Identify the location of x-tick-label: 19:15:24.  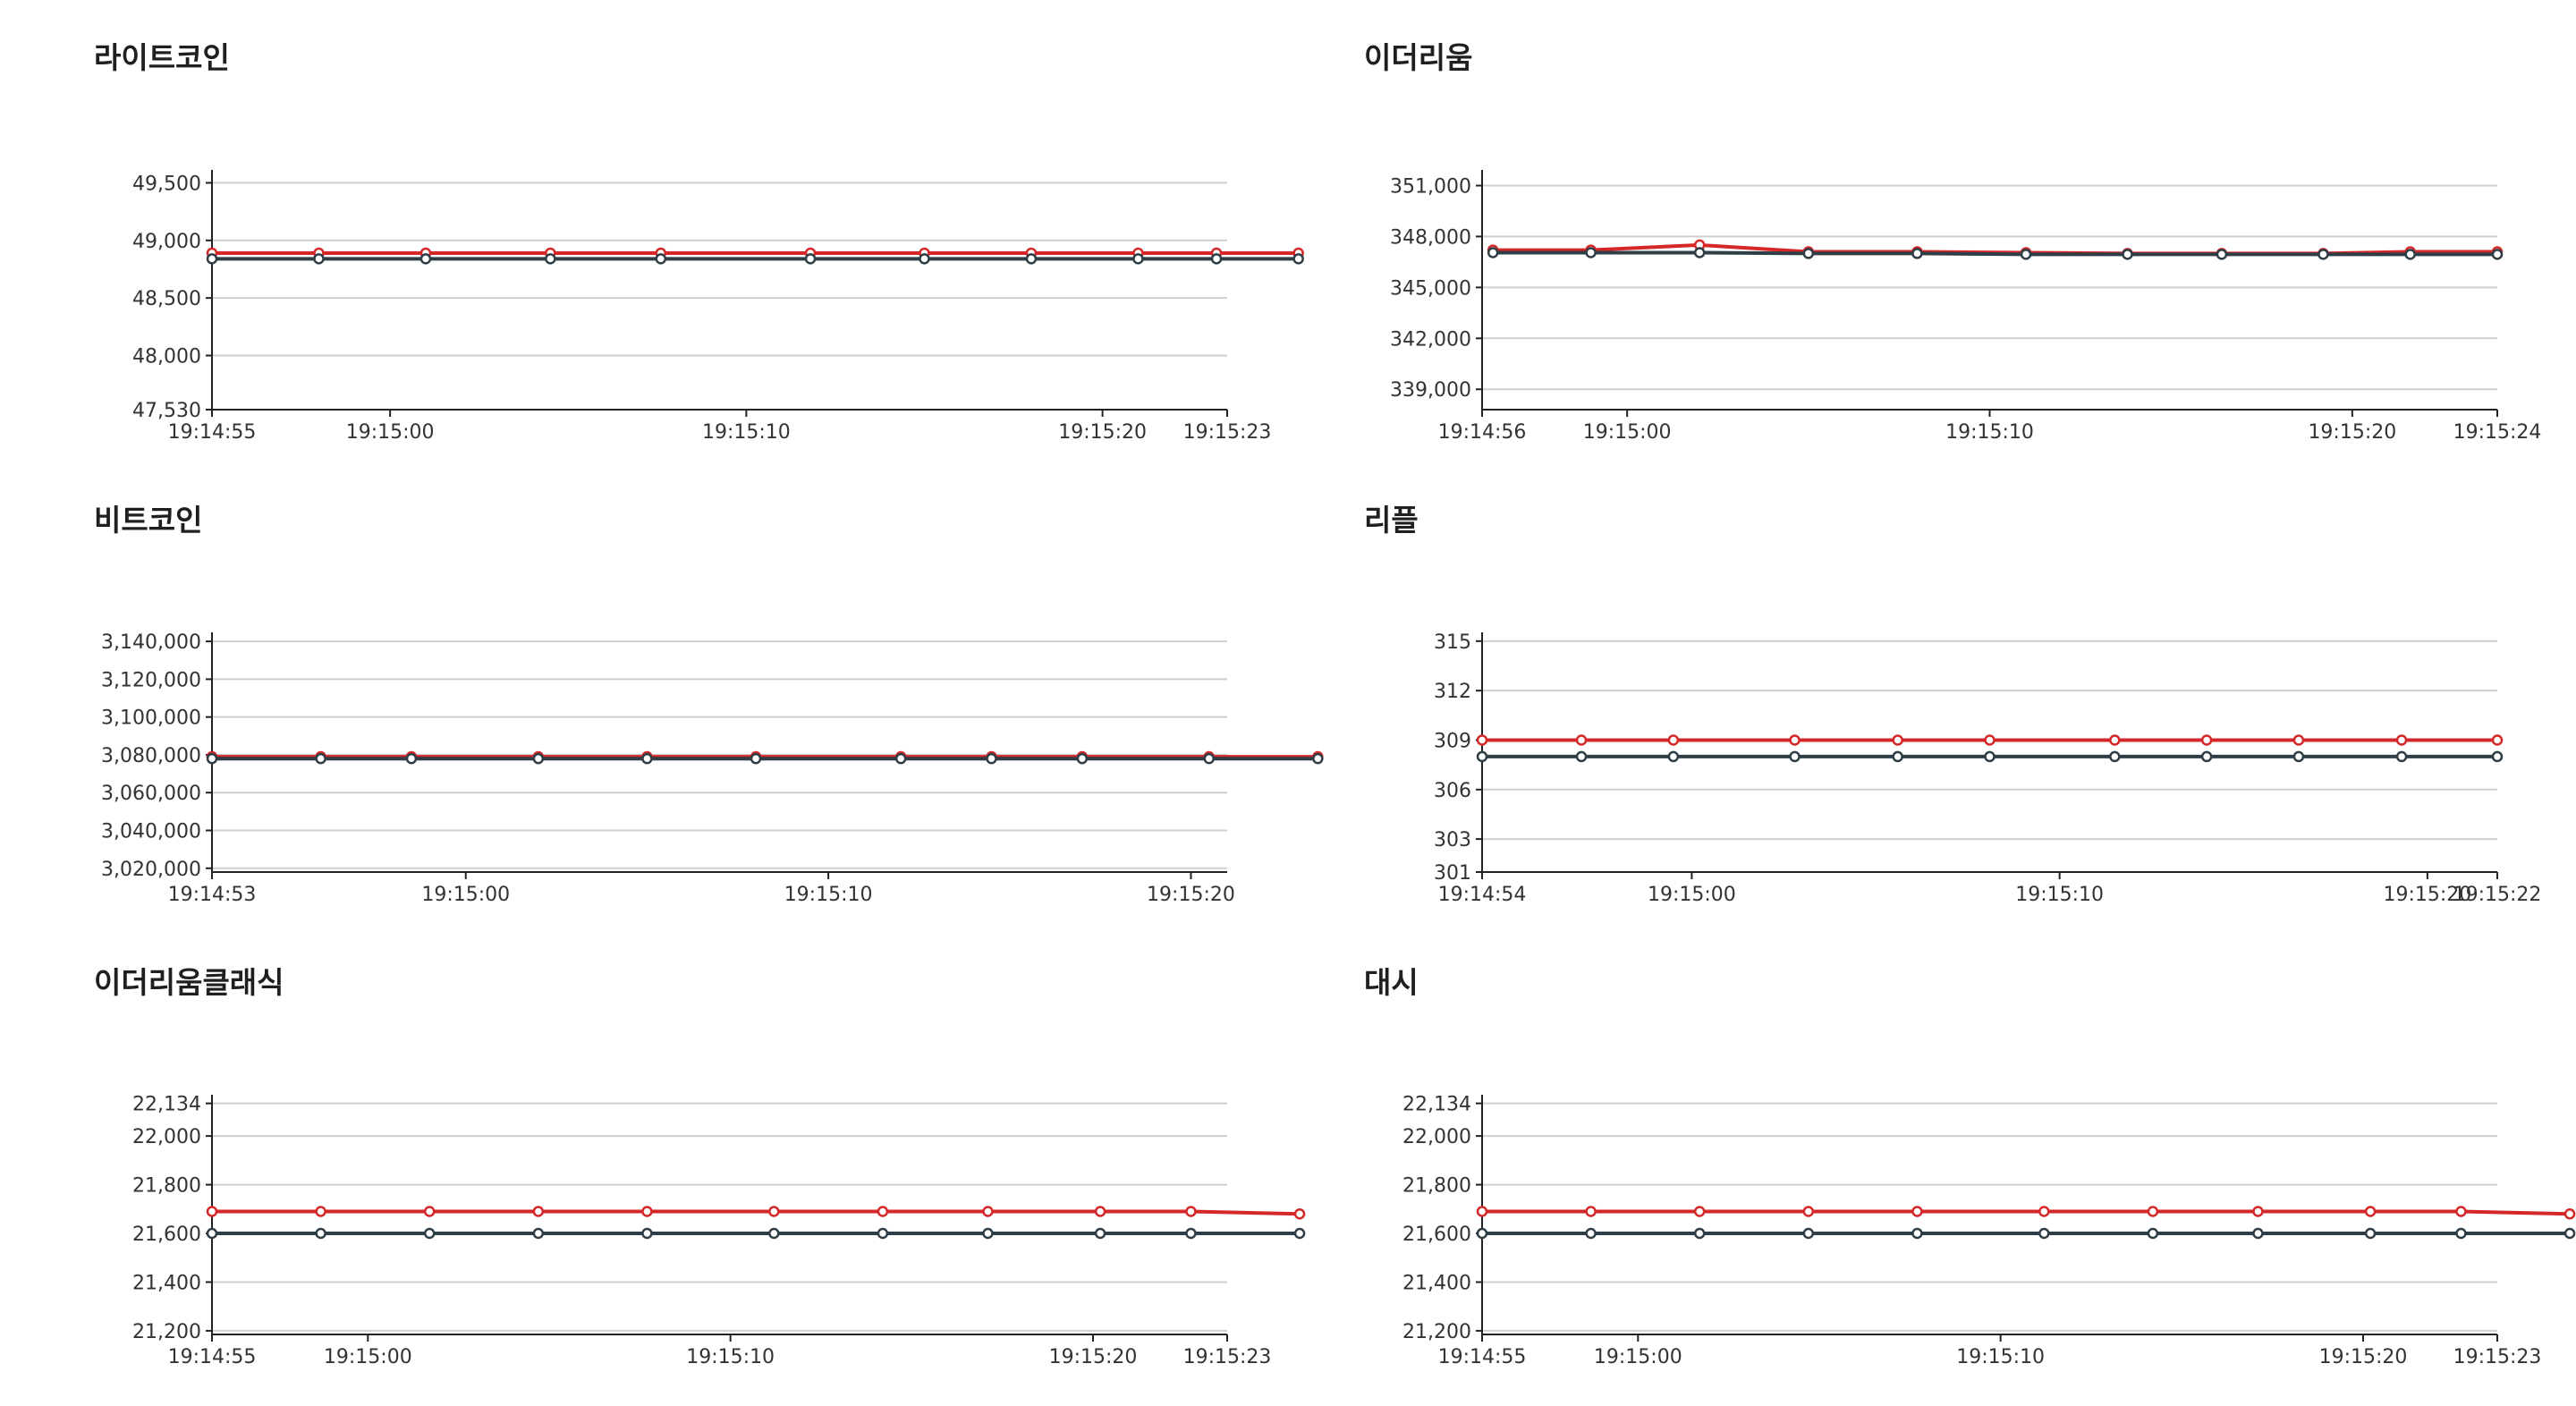
(2497, 433).